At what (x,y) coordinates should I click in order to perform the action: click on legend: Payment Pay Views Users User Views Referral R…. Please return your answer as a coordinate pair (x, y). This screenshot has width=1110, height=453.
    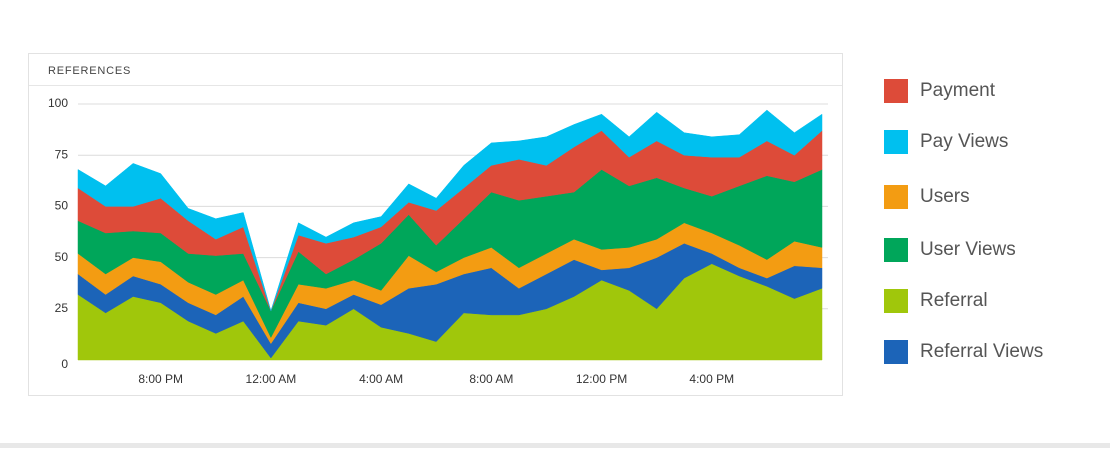
    Looking at the image, I should click on (963, 221).